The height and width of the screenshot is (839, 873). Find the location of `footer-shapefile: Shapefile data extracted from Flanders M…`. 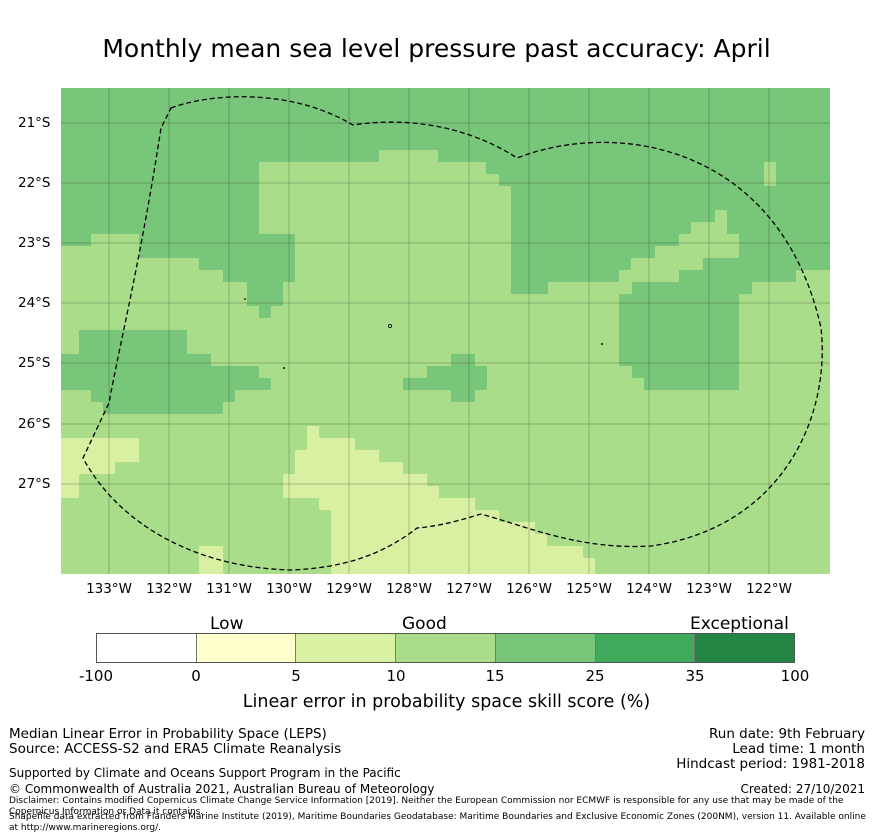

footer-shapefile: Shapefile data extracted from Flanders M… is located at coordinates (437, 822).